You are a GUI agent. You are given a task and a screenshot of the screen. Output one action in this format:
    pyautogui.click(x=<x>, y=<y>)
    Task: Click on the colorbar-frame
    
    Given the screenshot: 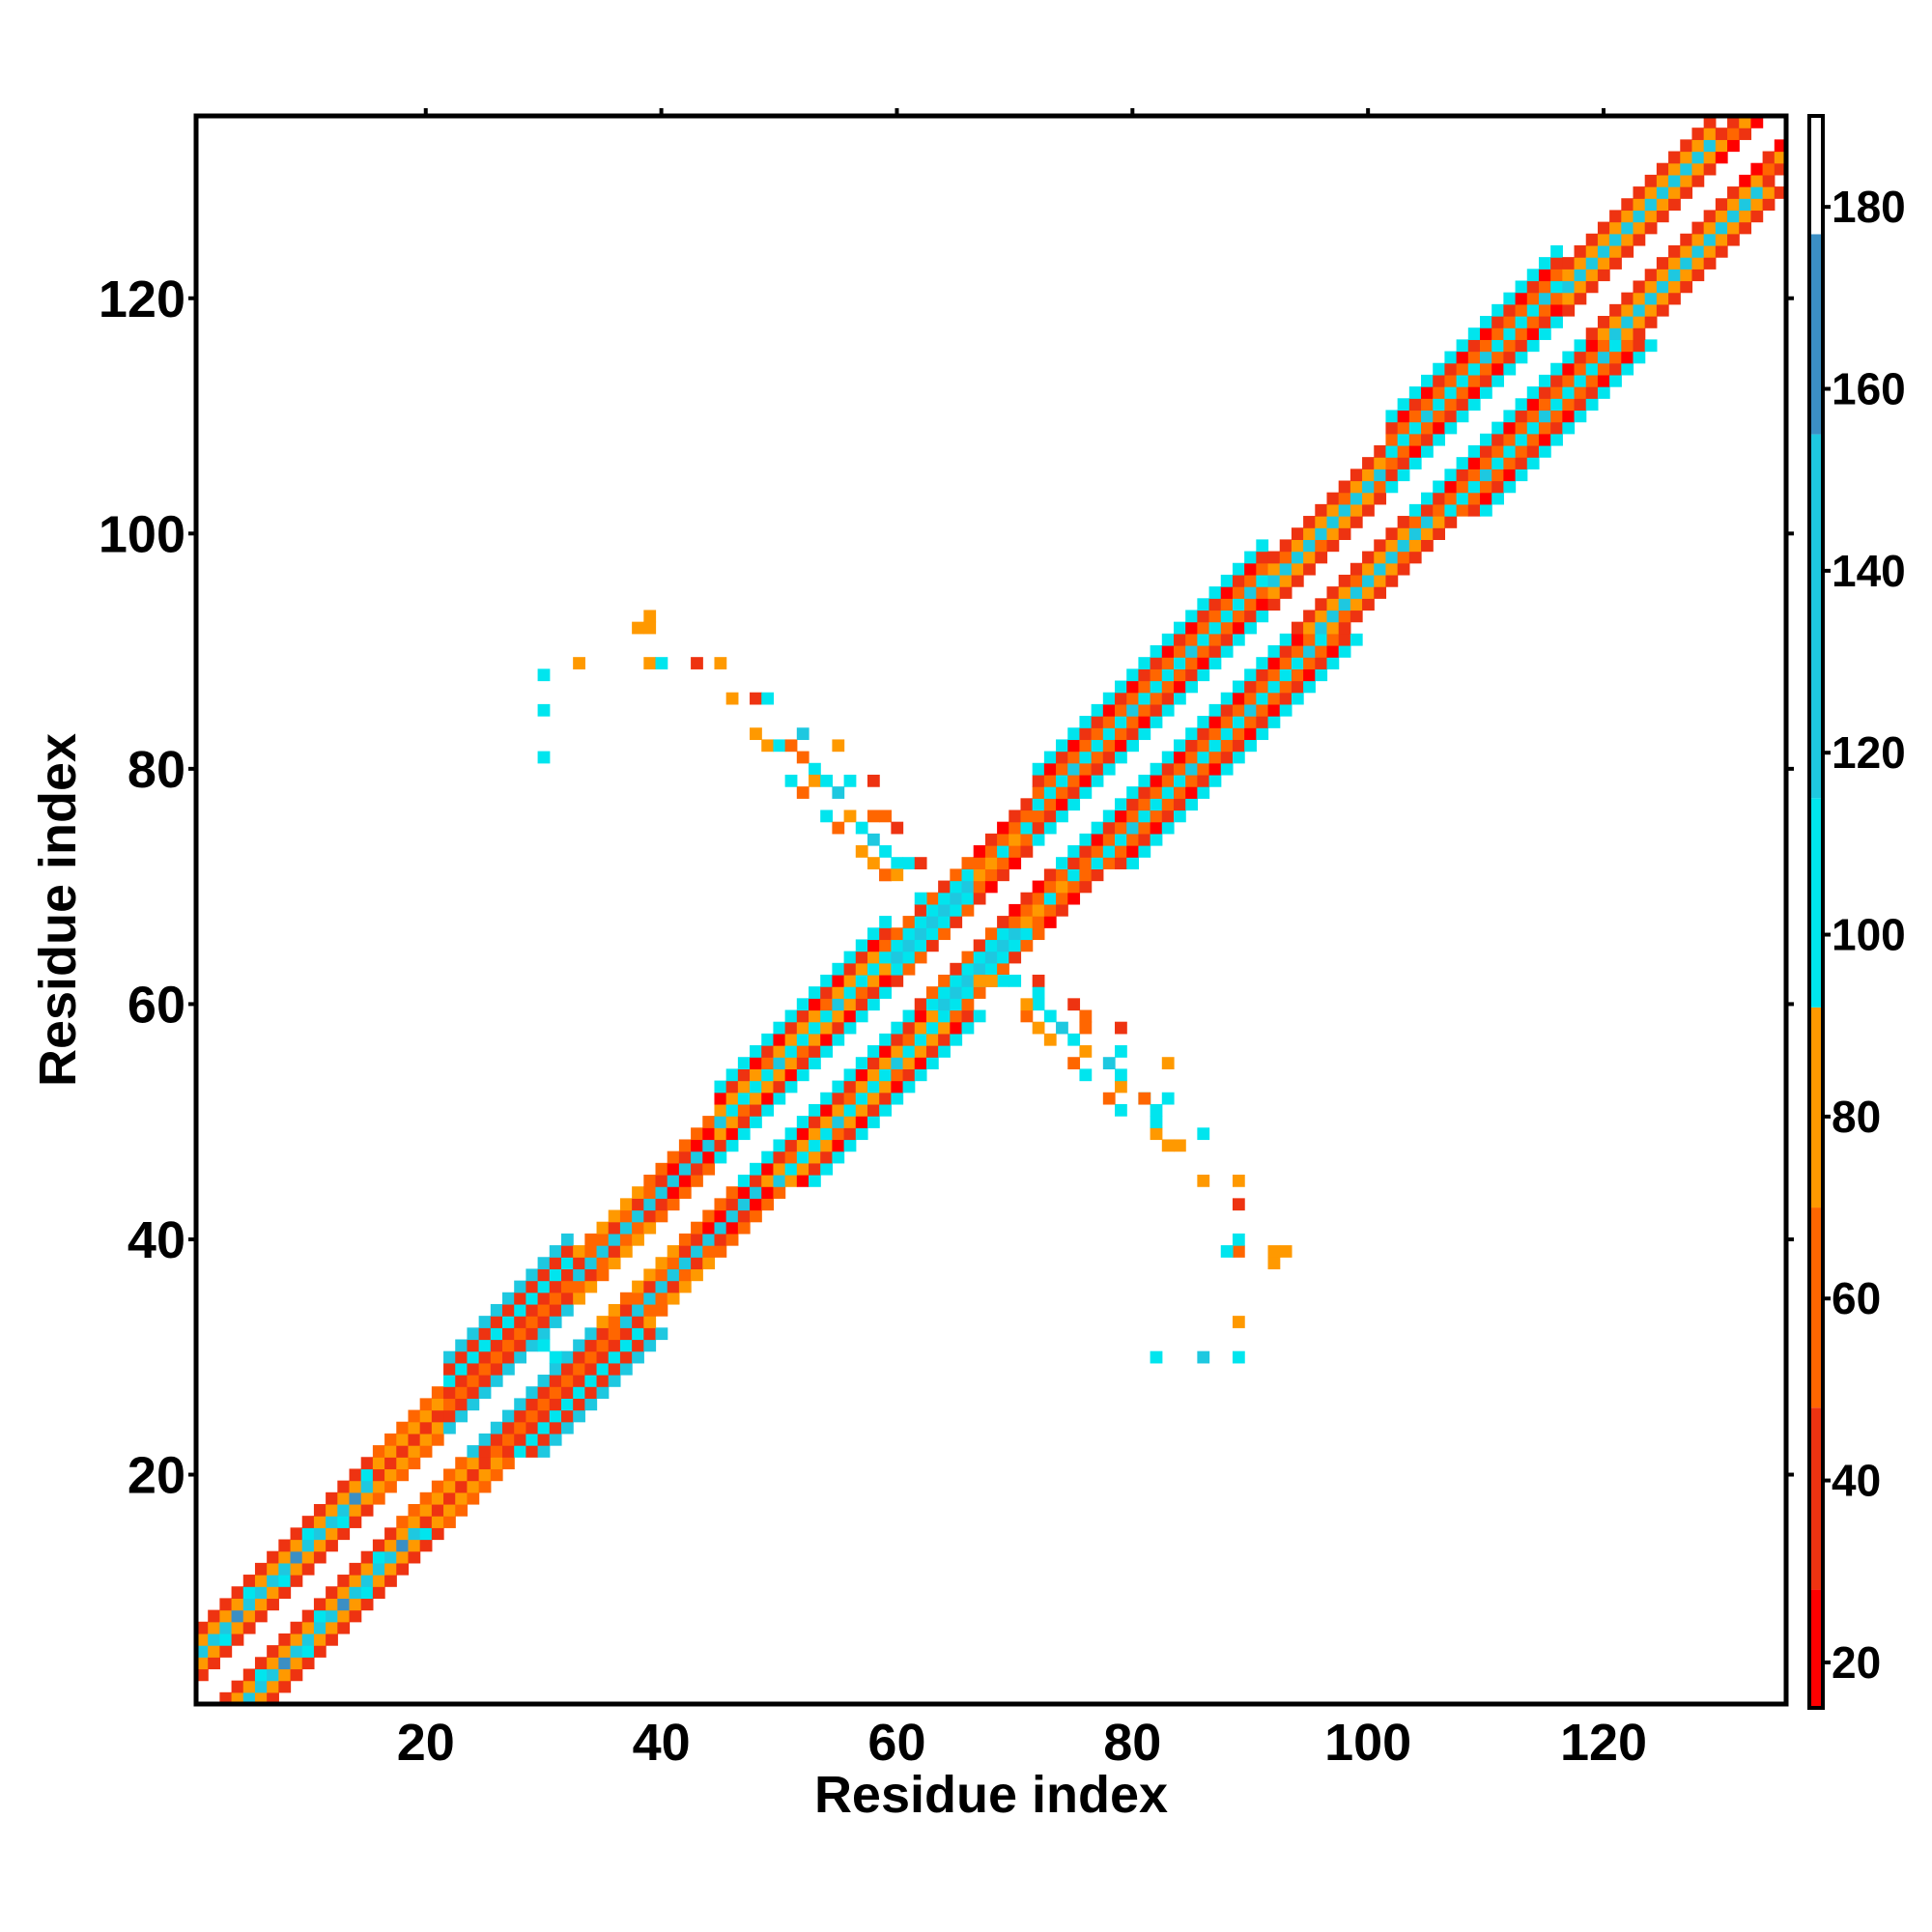 What is the action you would take?
    pyautogui.click(x=1816, y=912)
    